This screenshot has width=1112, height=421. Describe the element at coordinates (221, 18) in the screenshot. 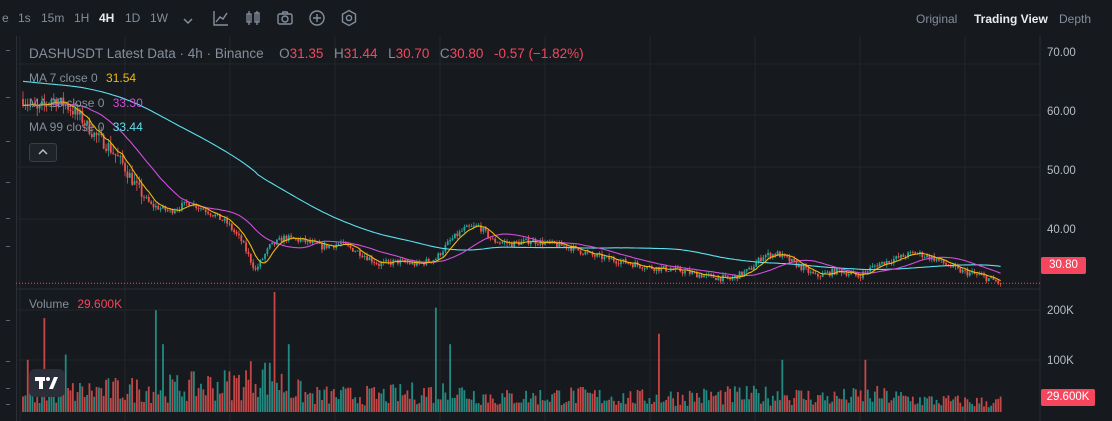

I see `indicator-icon` at that location.